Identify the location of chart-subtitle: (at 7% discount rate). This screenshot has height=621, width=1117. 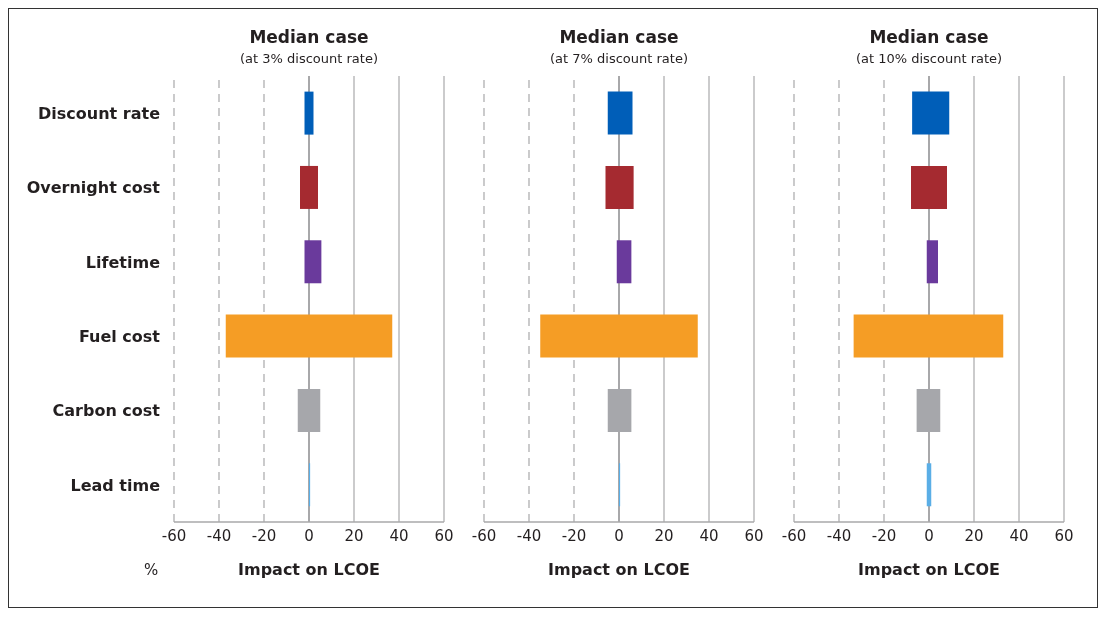
(619, 58).